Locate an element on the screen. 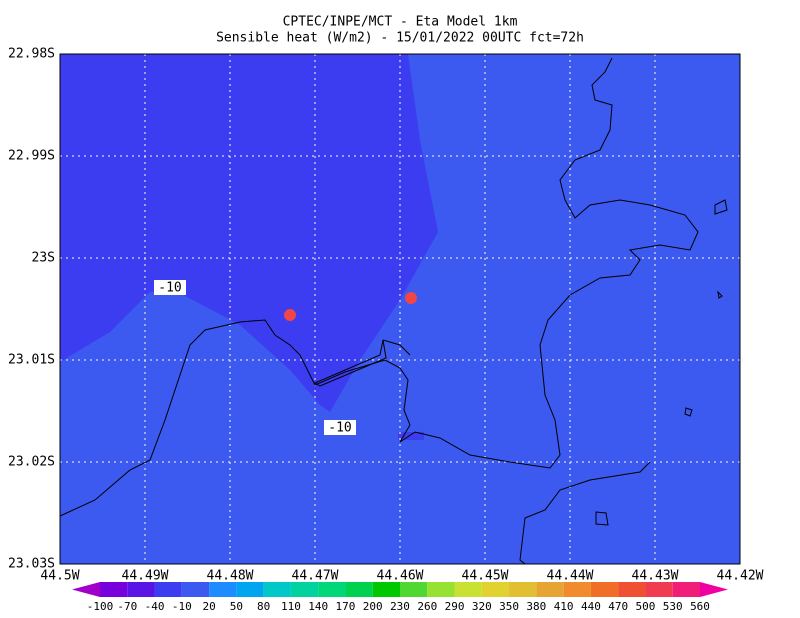 Image resolution: width=800 pixels, height=618 pixels. x-tick-label: 44.5W is located at coordinates (59, 576).